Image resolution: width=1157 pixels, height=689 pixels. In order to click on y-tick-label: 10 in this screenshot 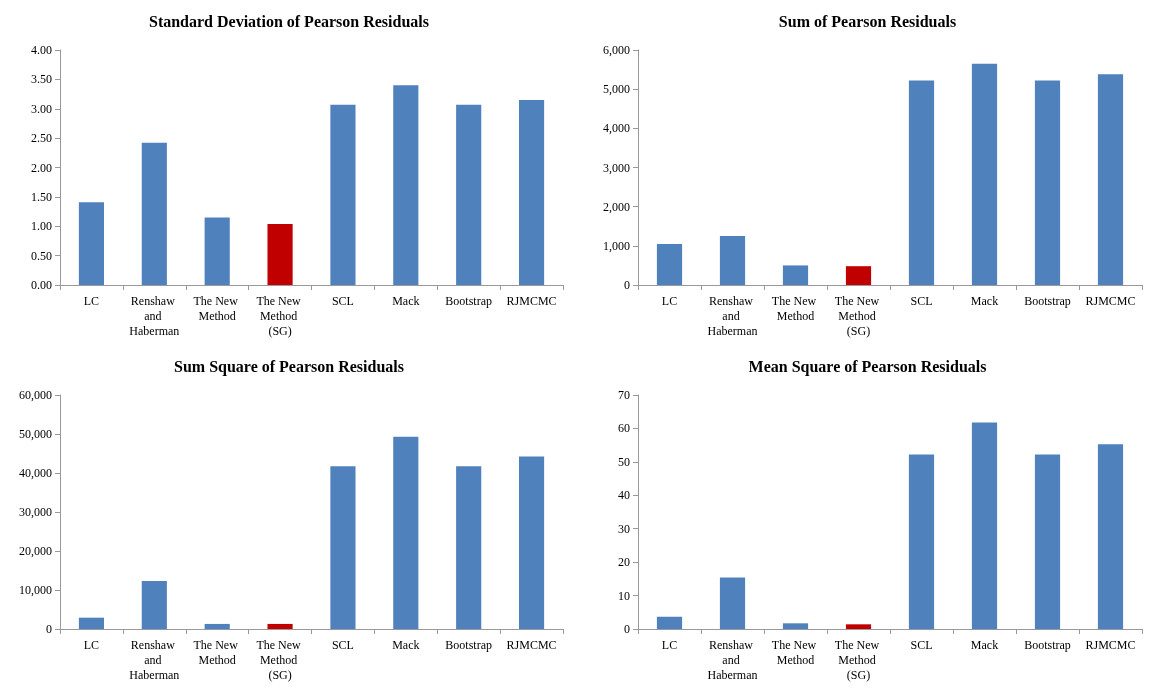, I will do `click(624, 595)`.